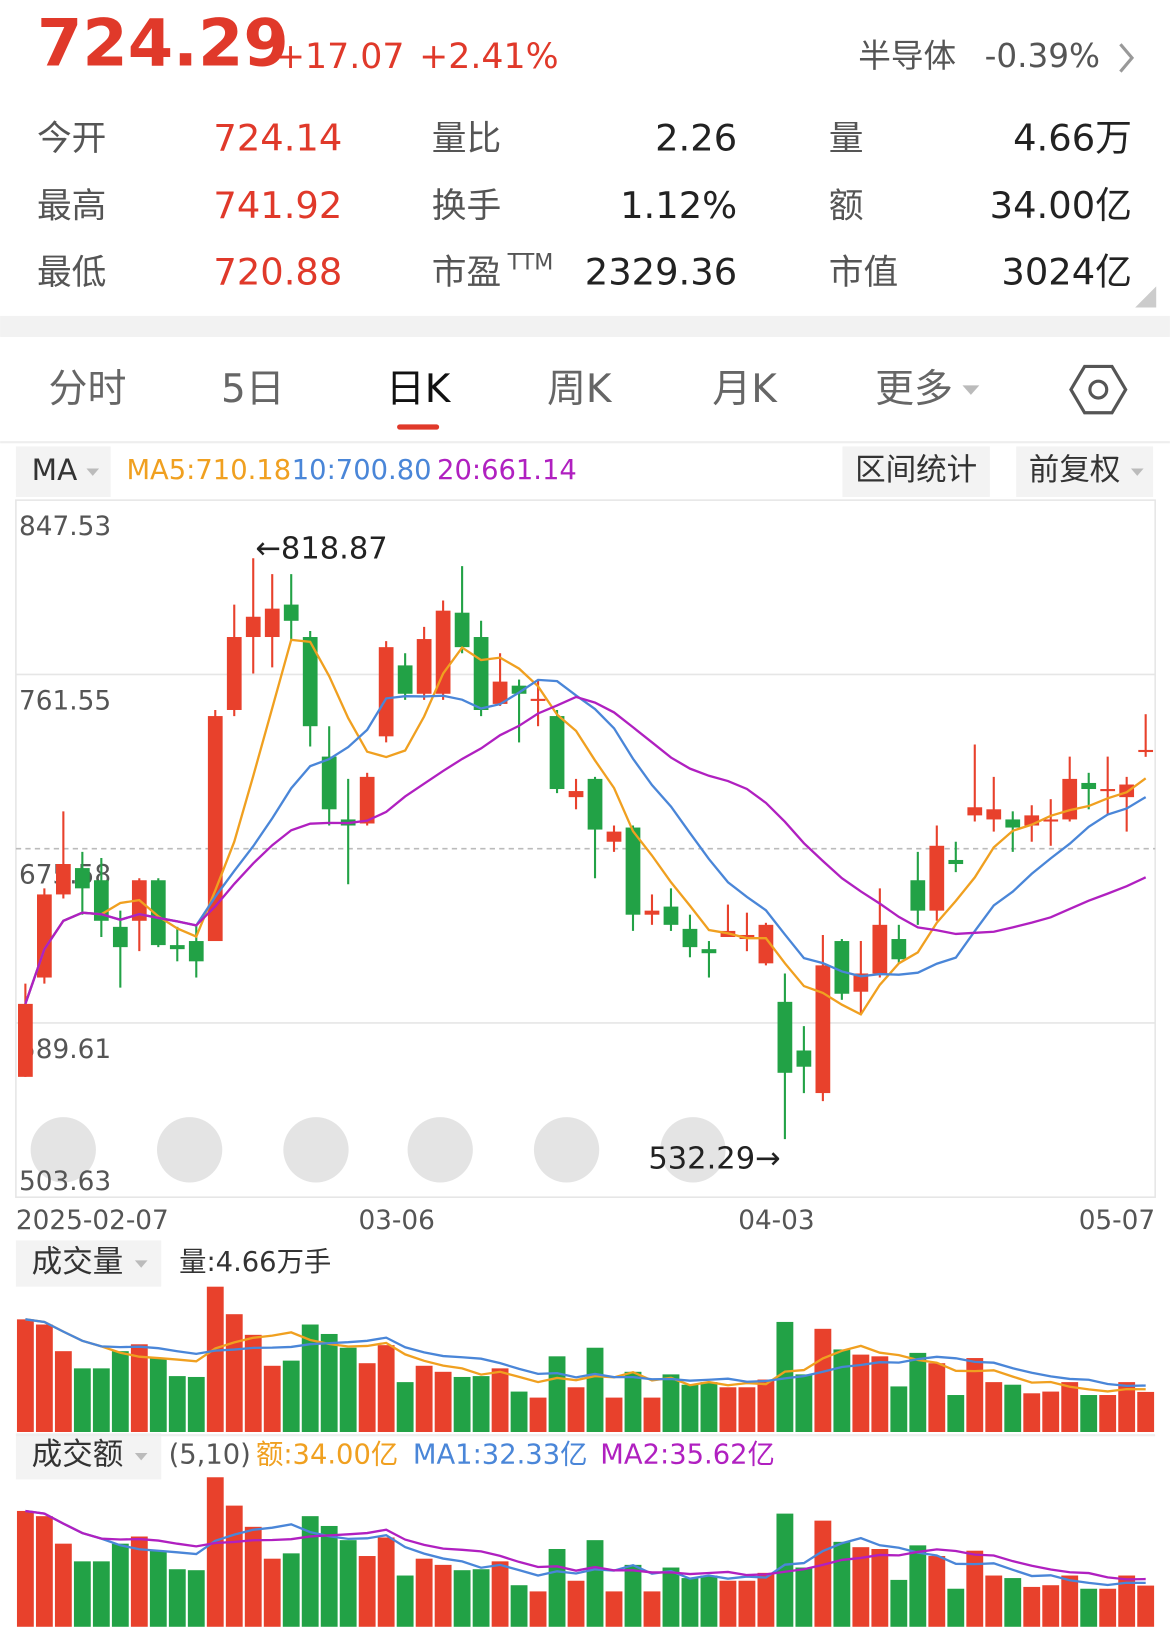 This screenshot has height=1651, width=1170. What do you see at coordinates (846, 206) in the screenshot?
I see `stat-label: 额` at bounding box center [846, 206].